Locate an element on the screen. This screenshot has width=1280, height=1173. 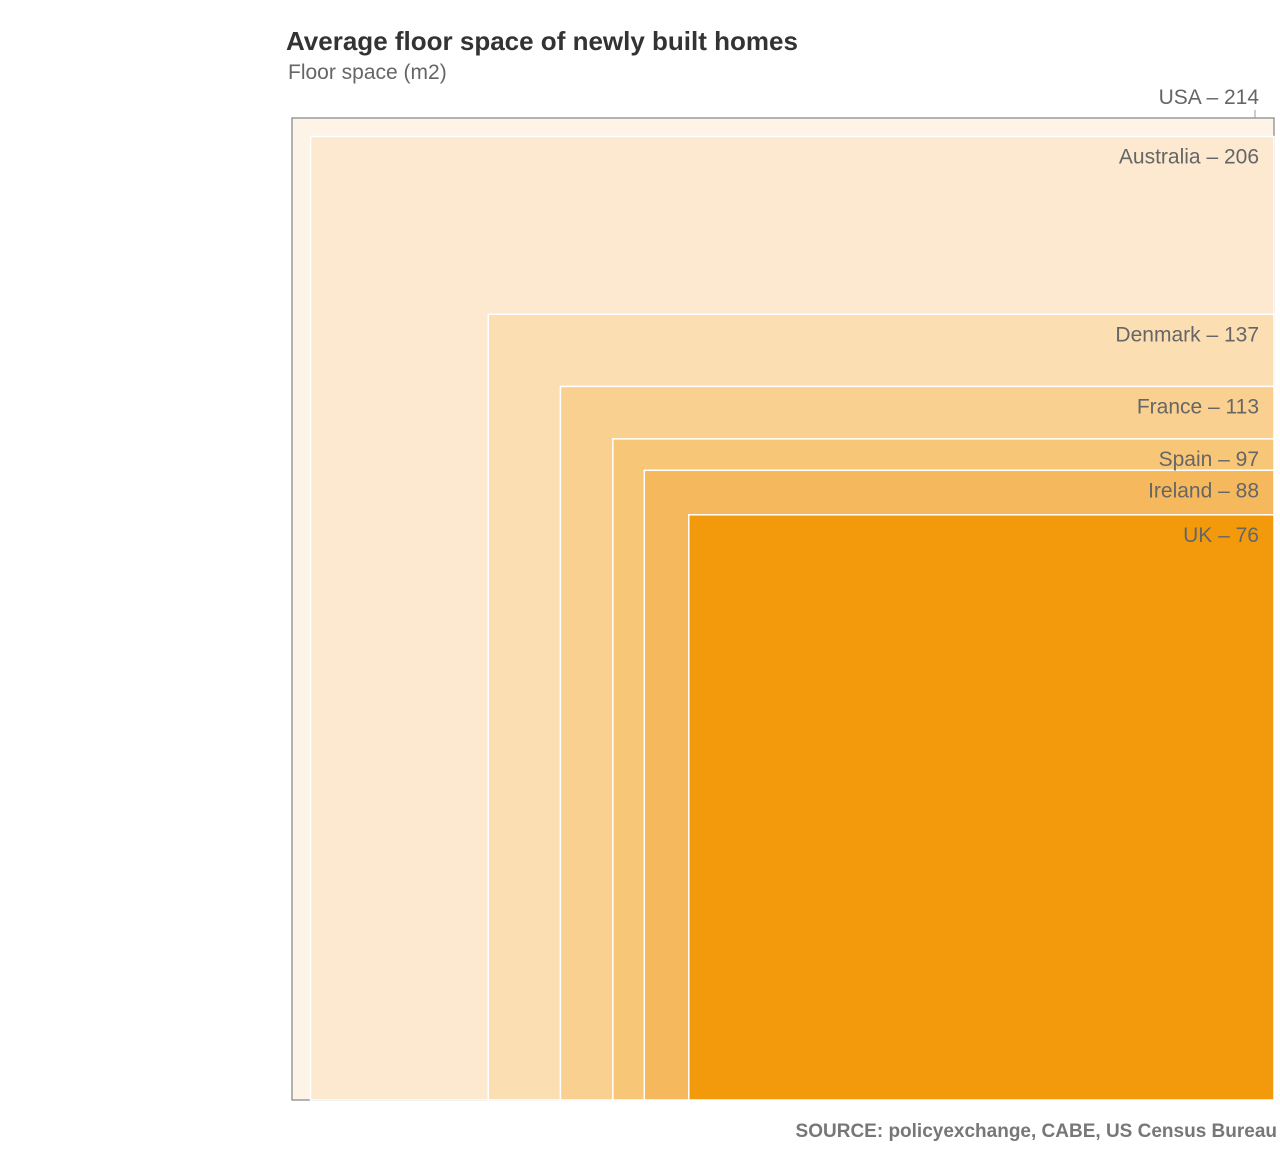
label-denmark: Denmark – 137 is located at coordinates (1187, 334).